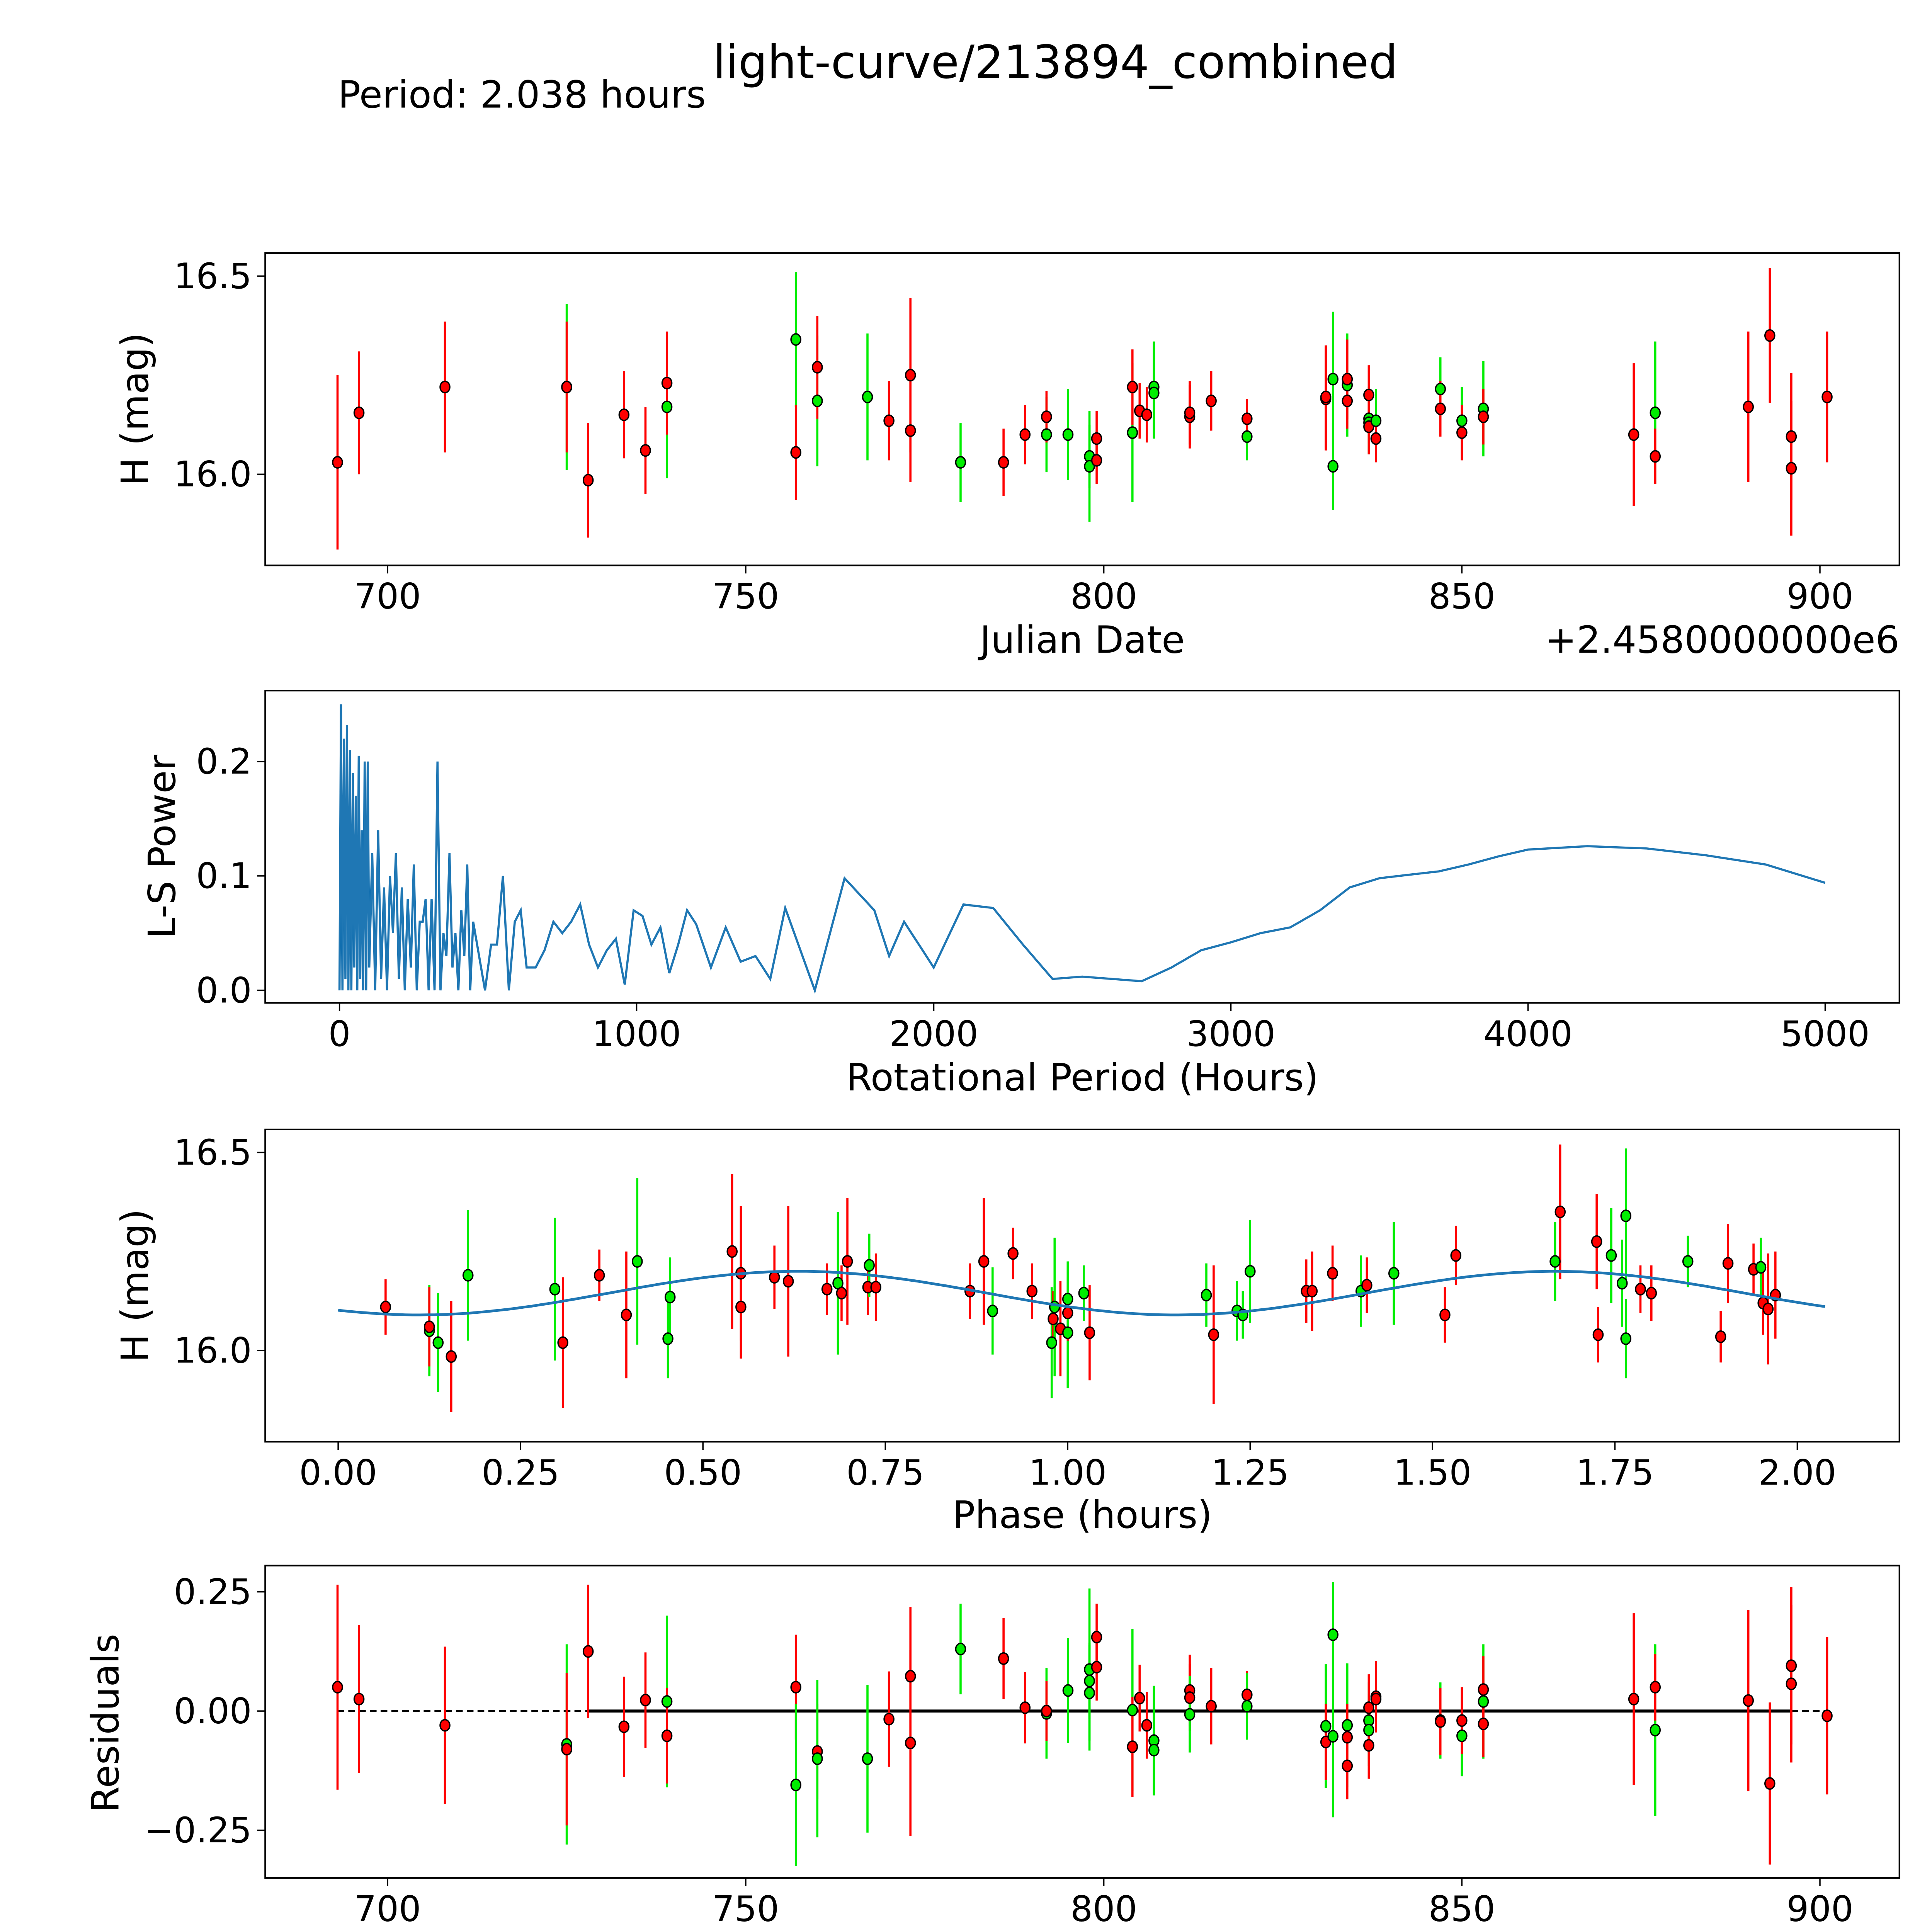 The height and width of the screenshot is (1932, 1932). Describe the element at coordinates (388, 1909) in the screenshot. I see `x-tick-label: 700` at that location.